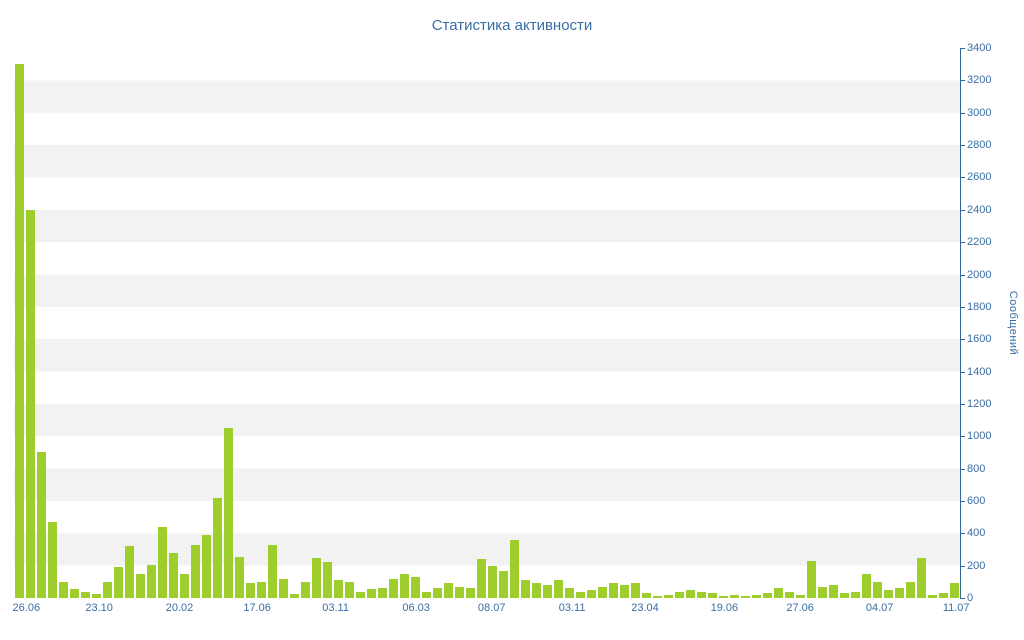 The image size is (1024, 640). Describe the element at coordinates (26, 608) in the screenshot. I see `x-axis-label: 26.06` at that location.